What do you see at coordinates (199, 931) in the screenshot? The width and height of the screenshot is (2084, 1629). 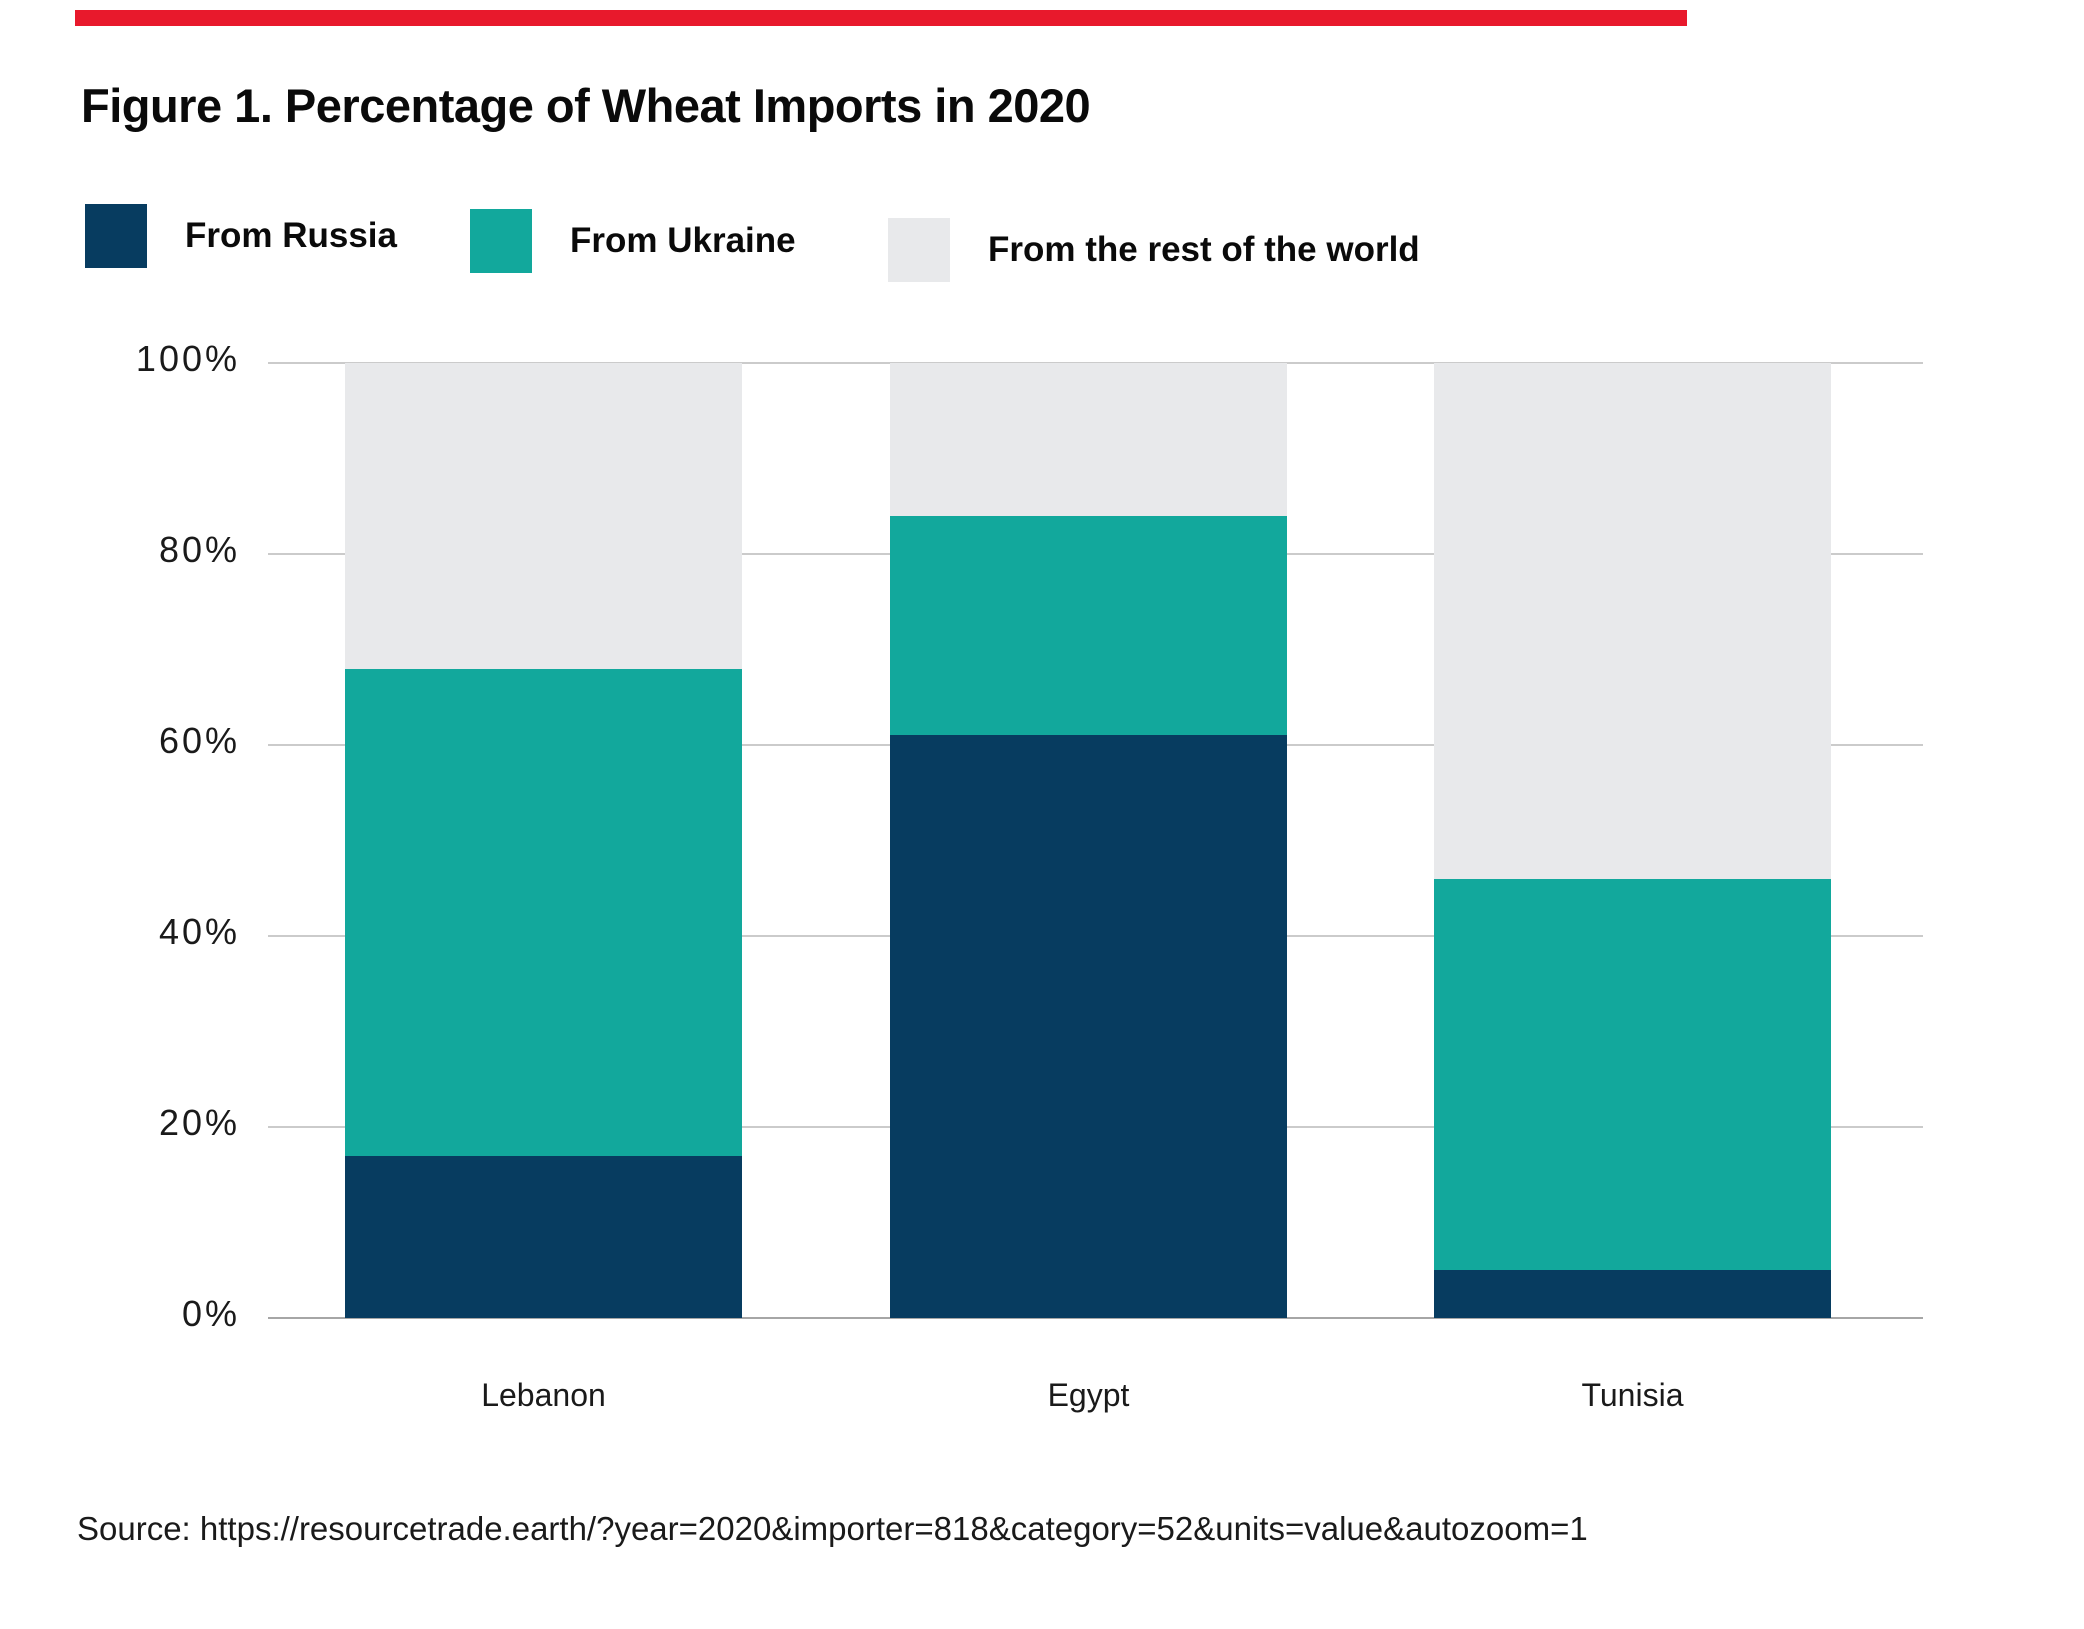 I see `ytick-label-40: 40%` at bounding box center [199, 931].